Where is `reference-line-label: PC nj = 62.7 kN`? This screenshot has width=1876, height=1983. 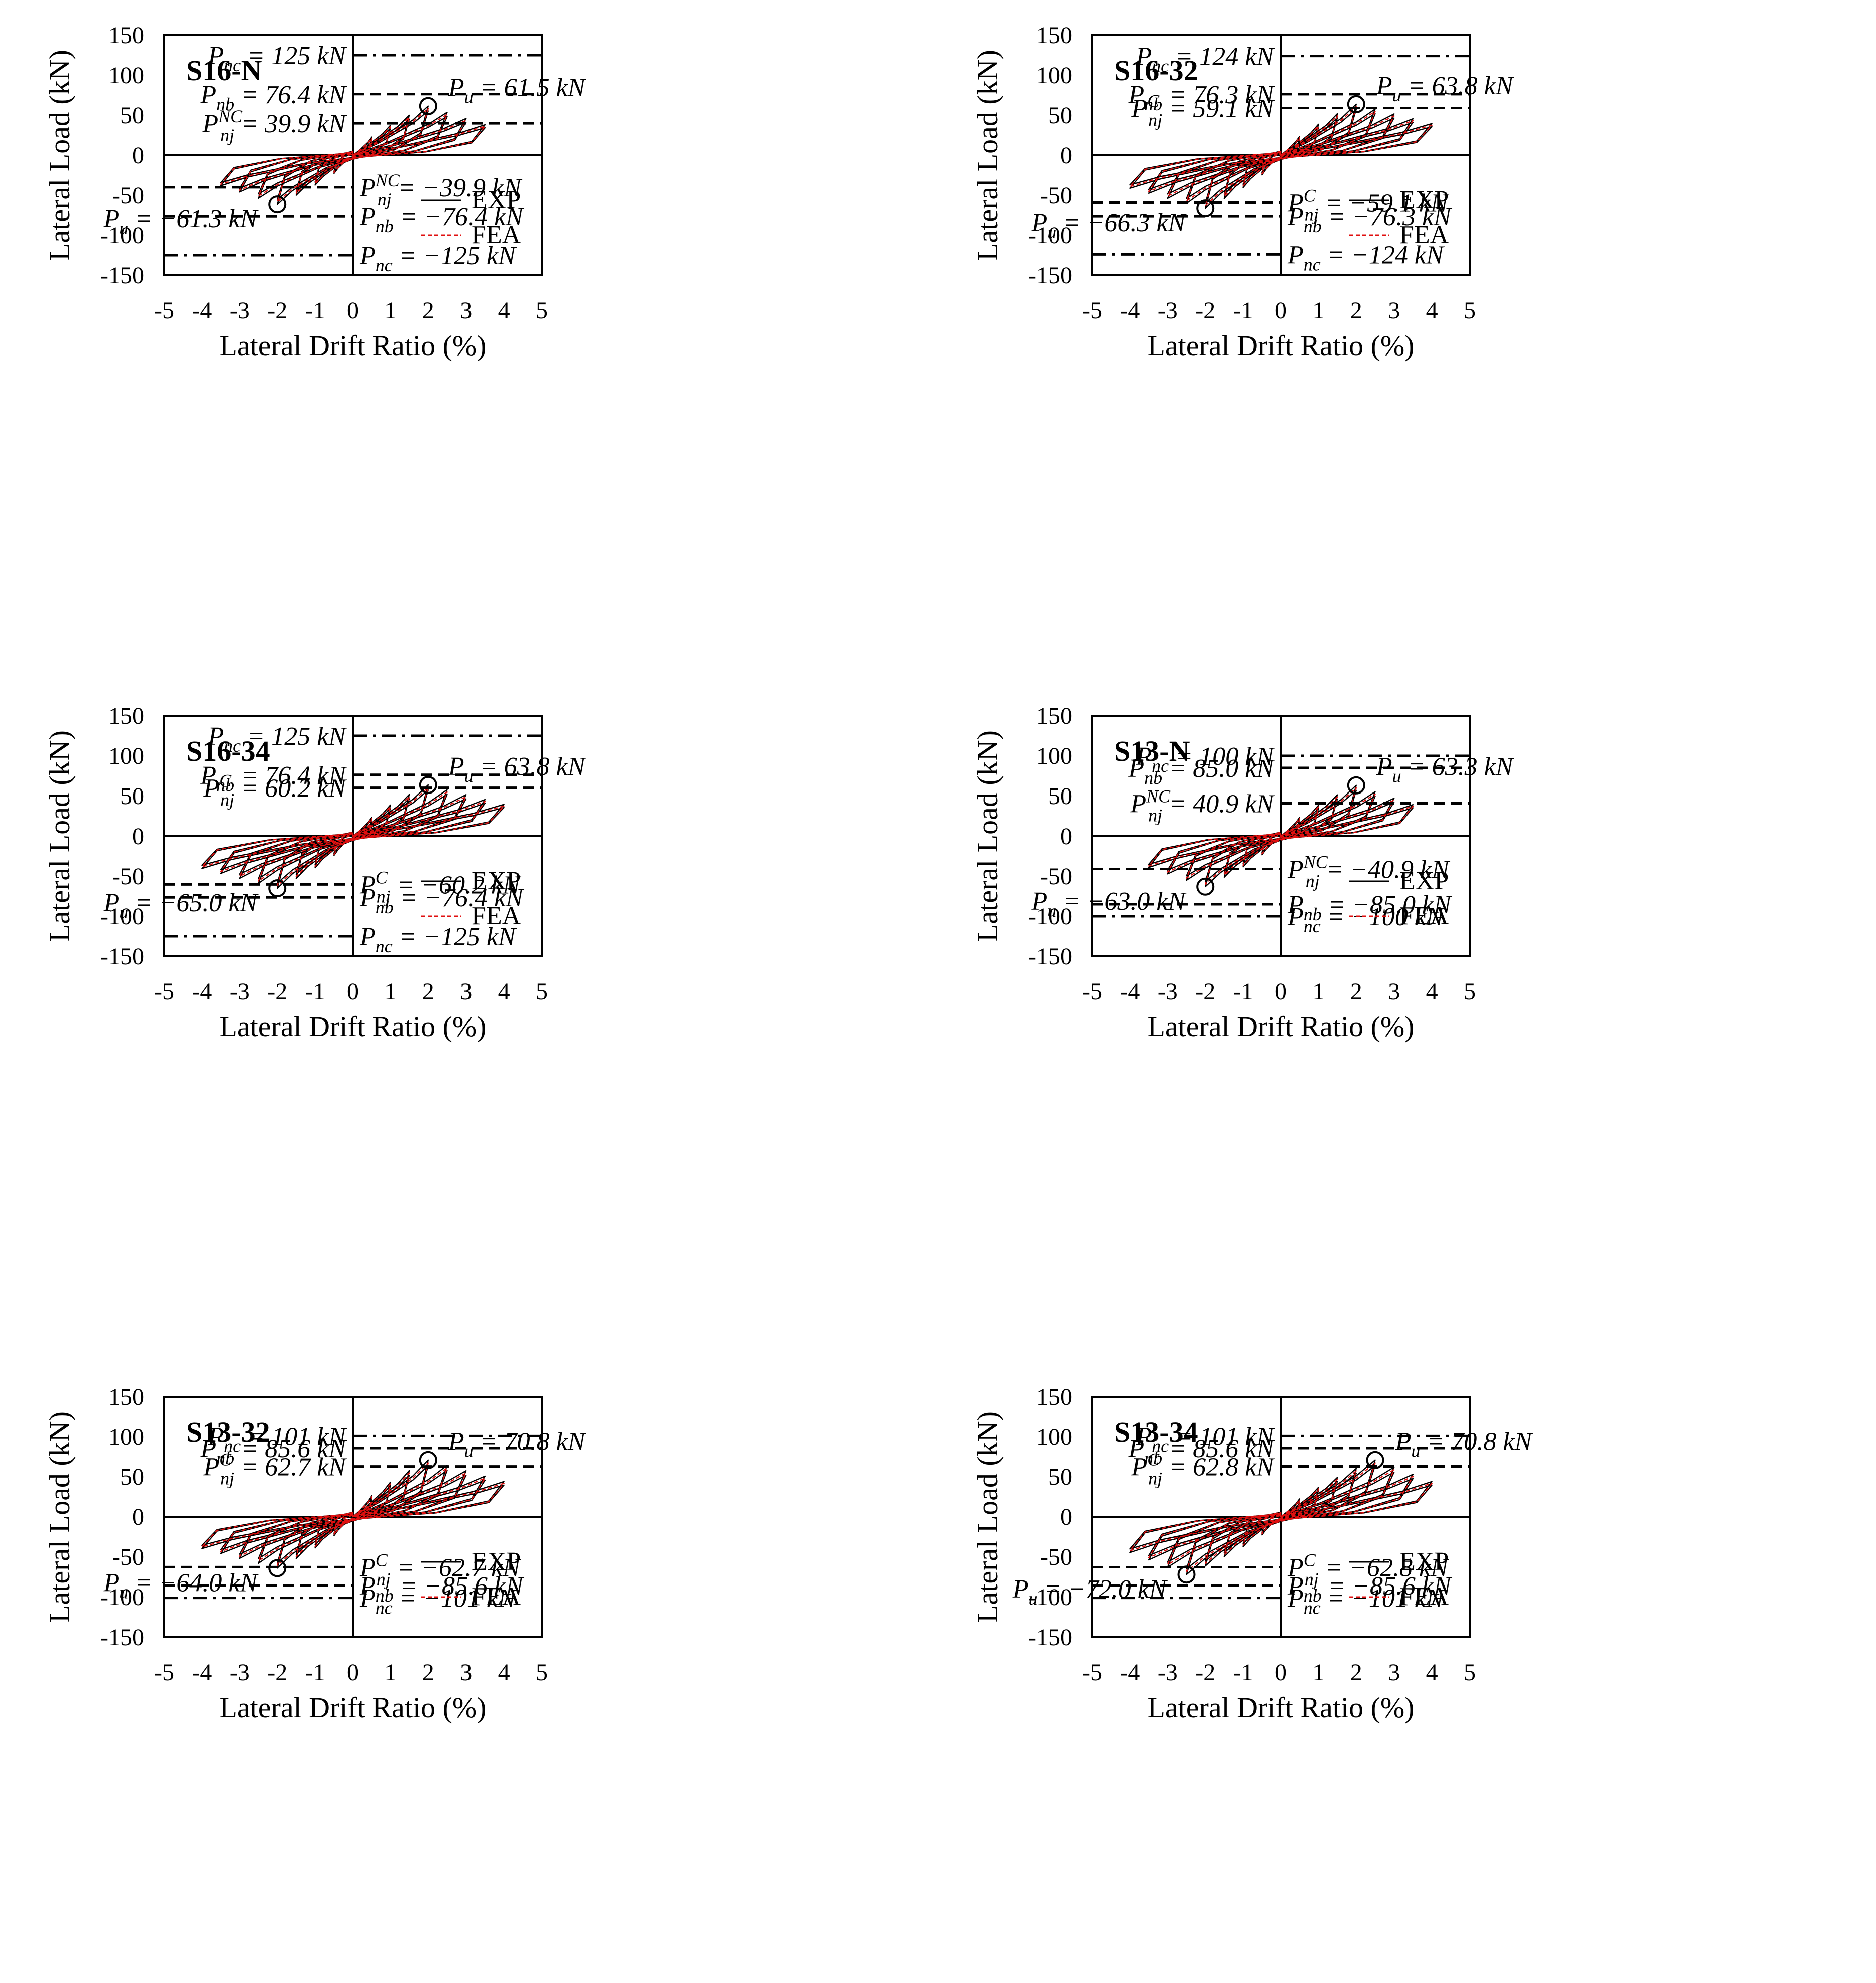
reference-line-label: PC nj = 62.7 kN is located at coordinates (275, 1469).